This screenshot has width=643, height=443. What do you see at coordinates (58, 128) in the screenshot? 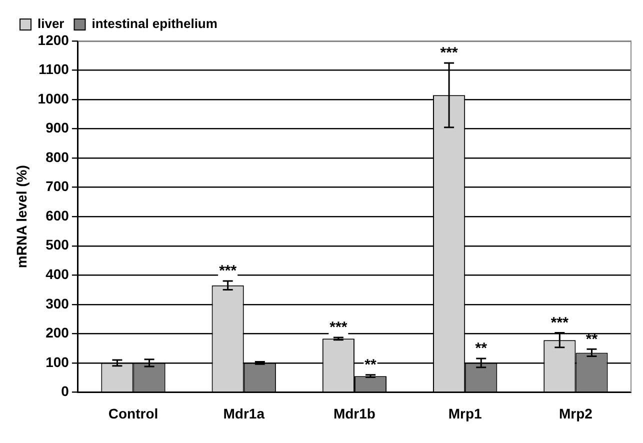
I see `y-tick-label: 900` at bounding box center [58, 128].